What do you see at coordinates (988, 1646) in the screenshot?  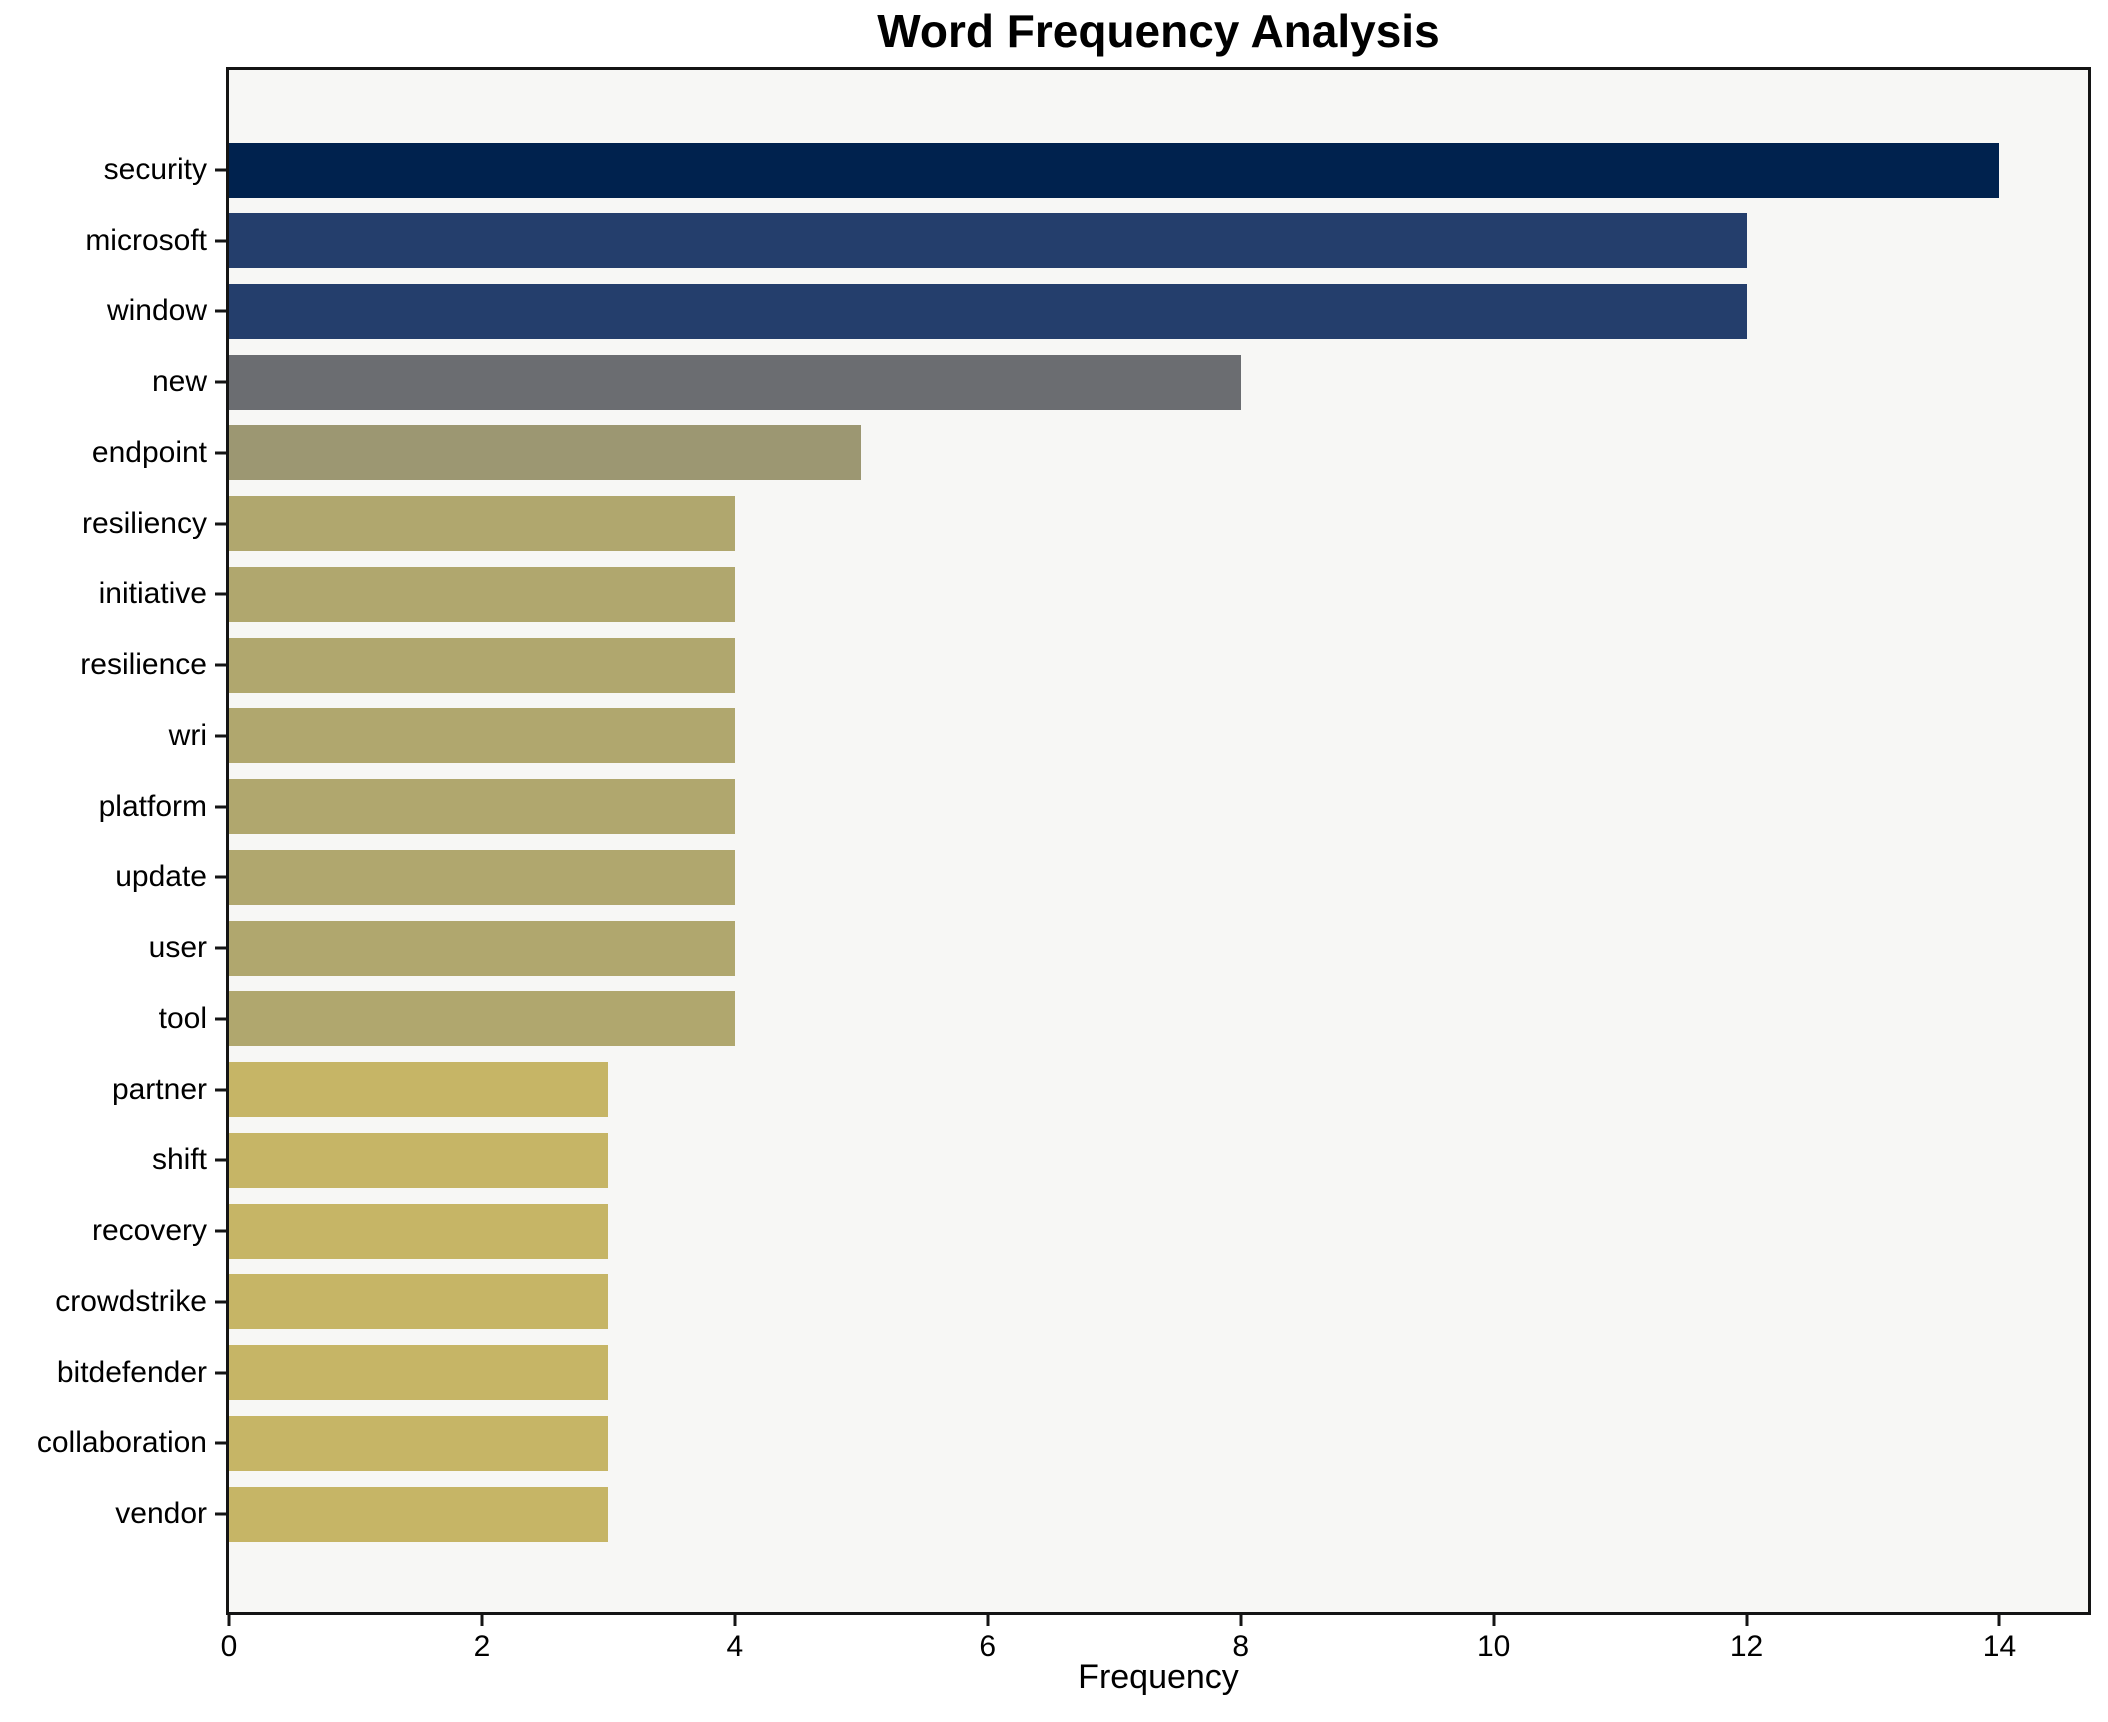 I see `x-tick-label-6: 6` at bounding box center [988, 1646].